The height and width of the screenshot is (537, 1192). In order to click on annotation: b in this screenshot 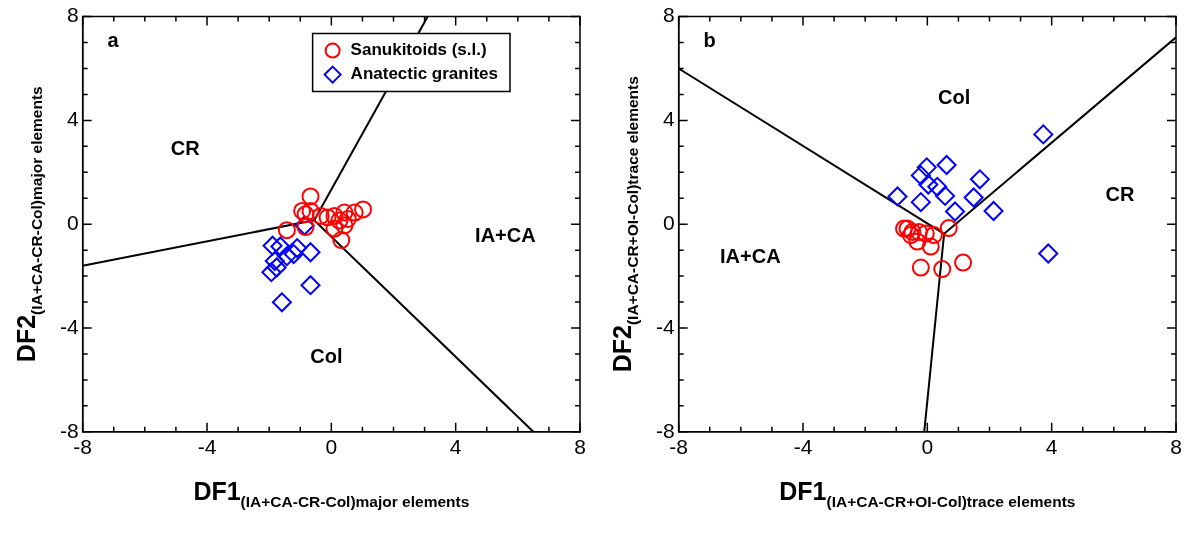, I will do `click(709, 40)`.